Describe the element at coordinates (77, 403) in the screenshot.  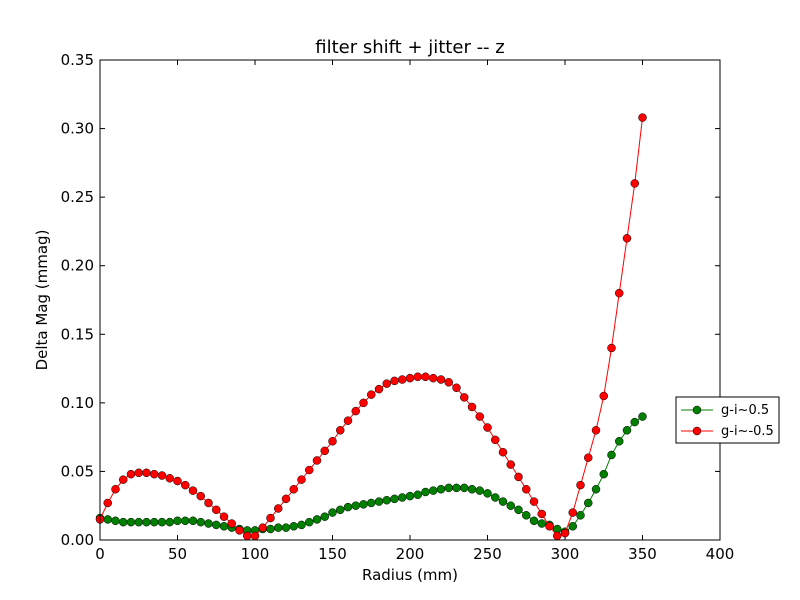
I see `y-tick-label: 0.10` at that location.